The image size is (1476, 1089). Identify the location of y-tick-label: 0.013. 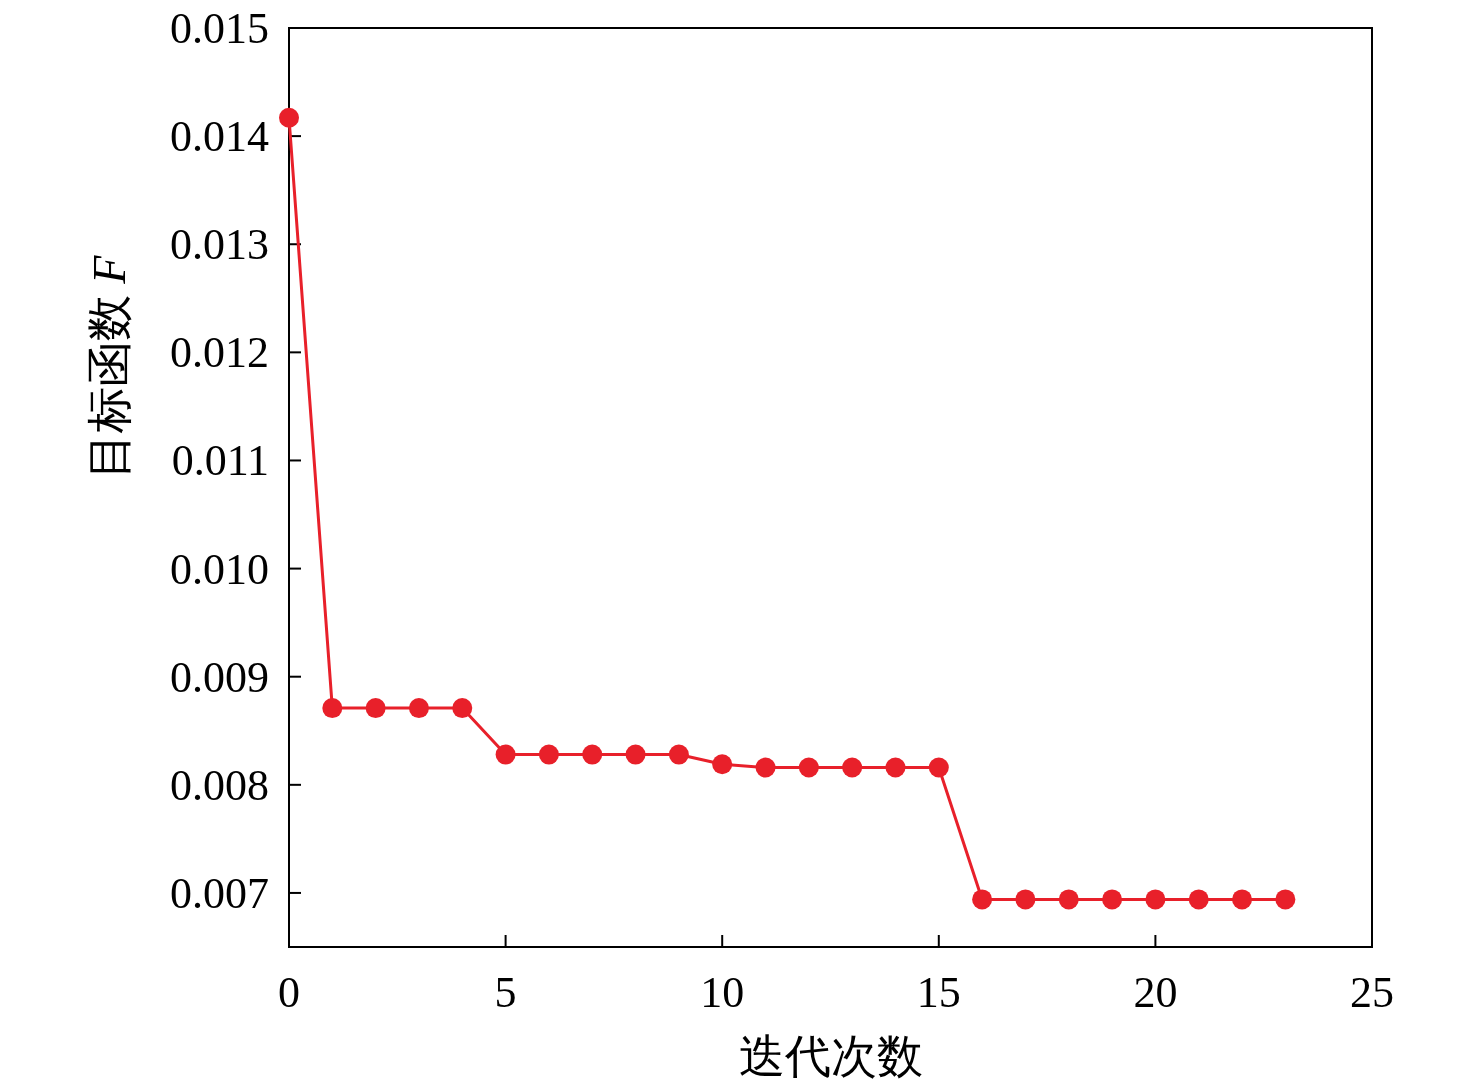
(219, 245).